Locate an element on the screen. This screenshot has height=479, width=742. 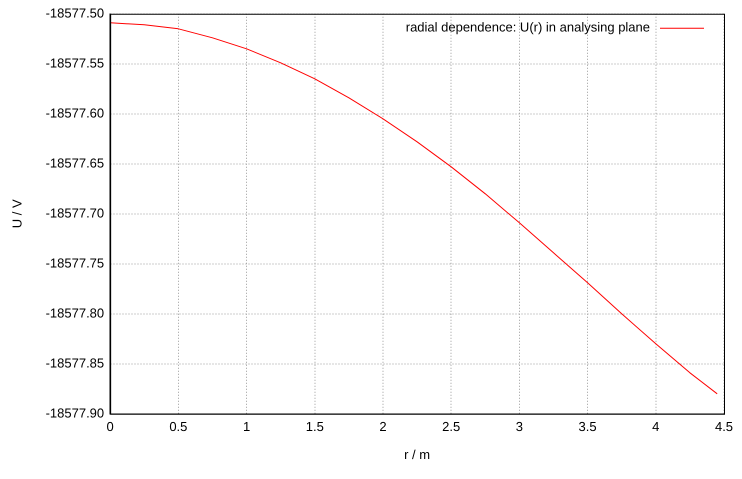
y-tick-label: -18577.50 is located at coordinates (75, 12).